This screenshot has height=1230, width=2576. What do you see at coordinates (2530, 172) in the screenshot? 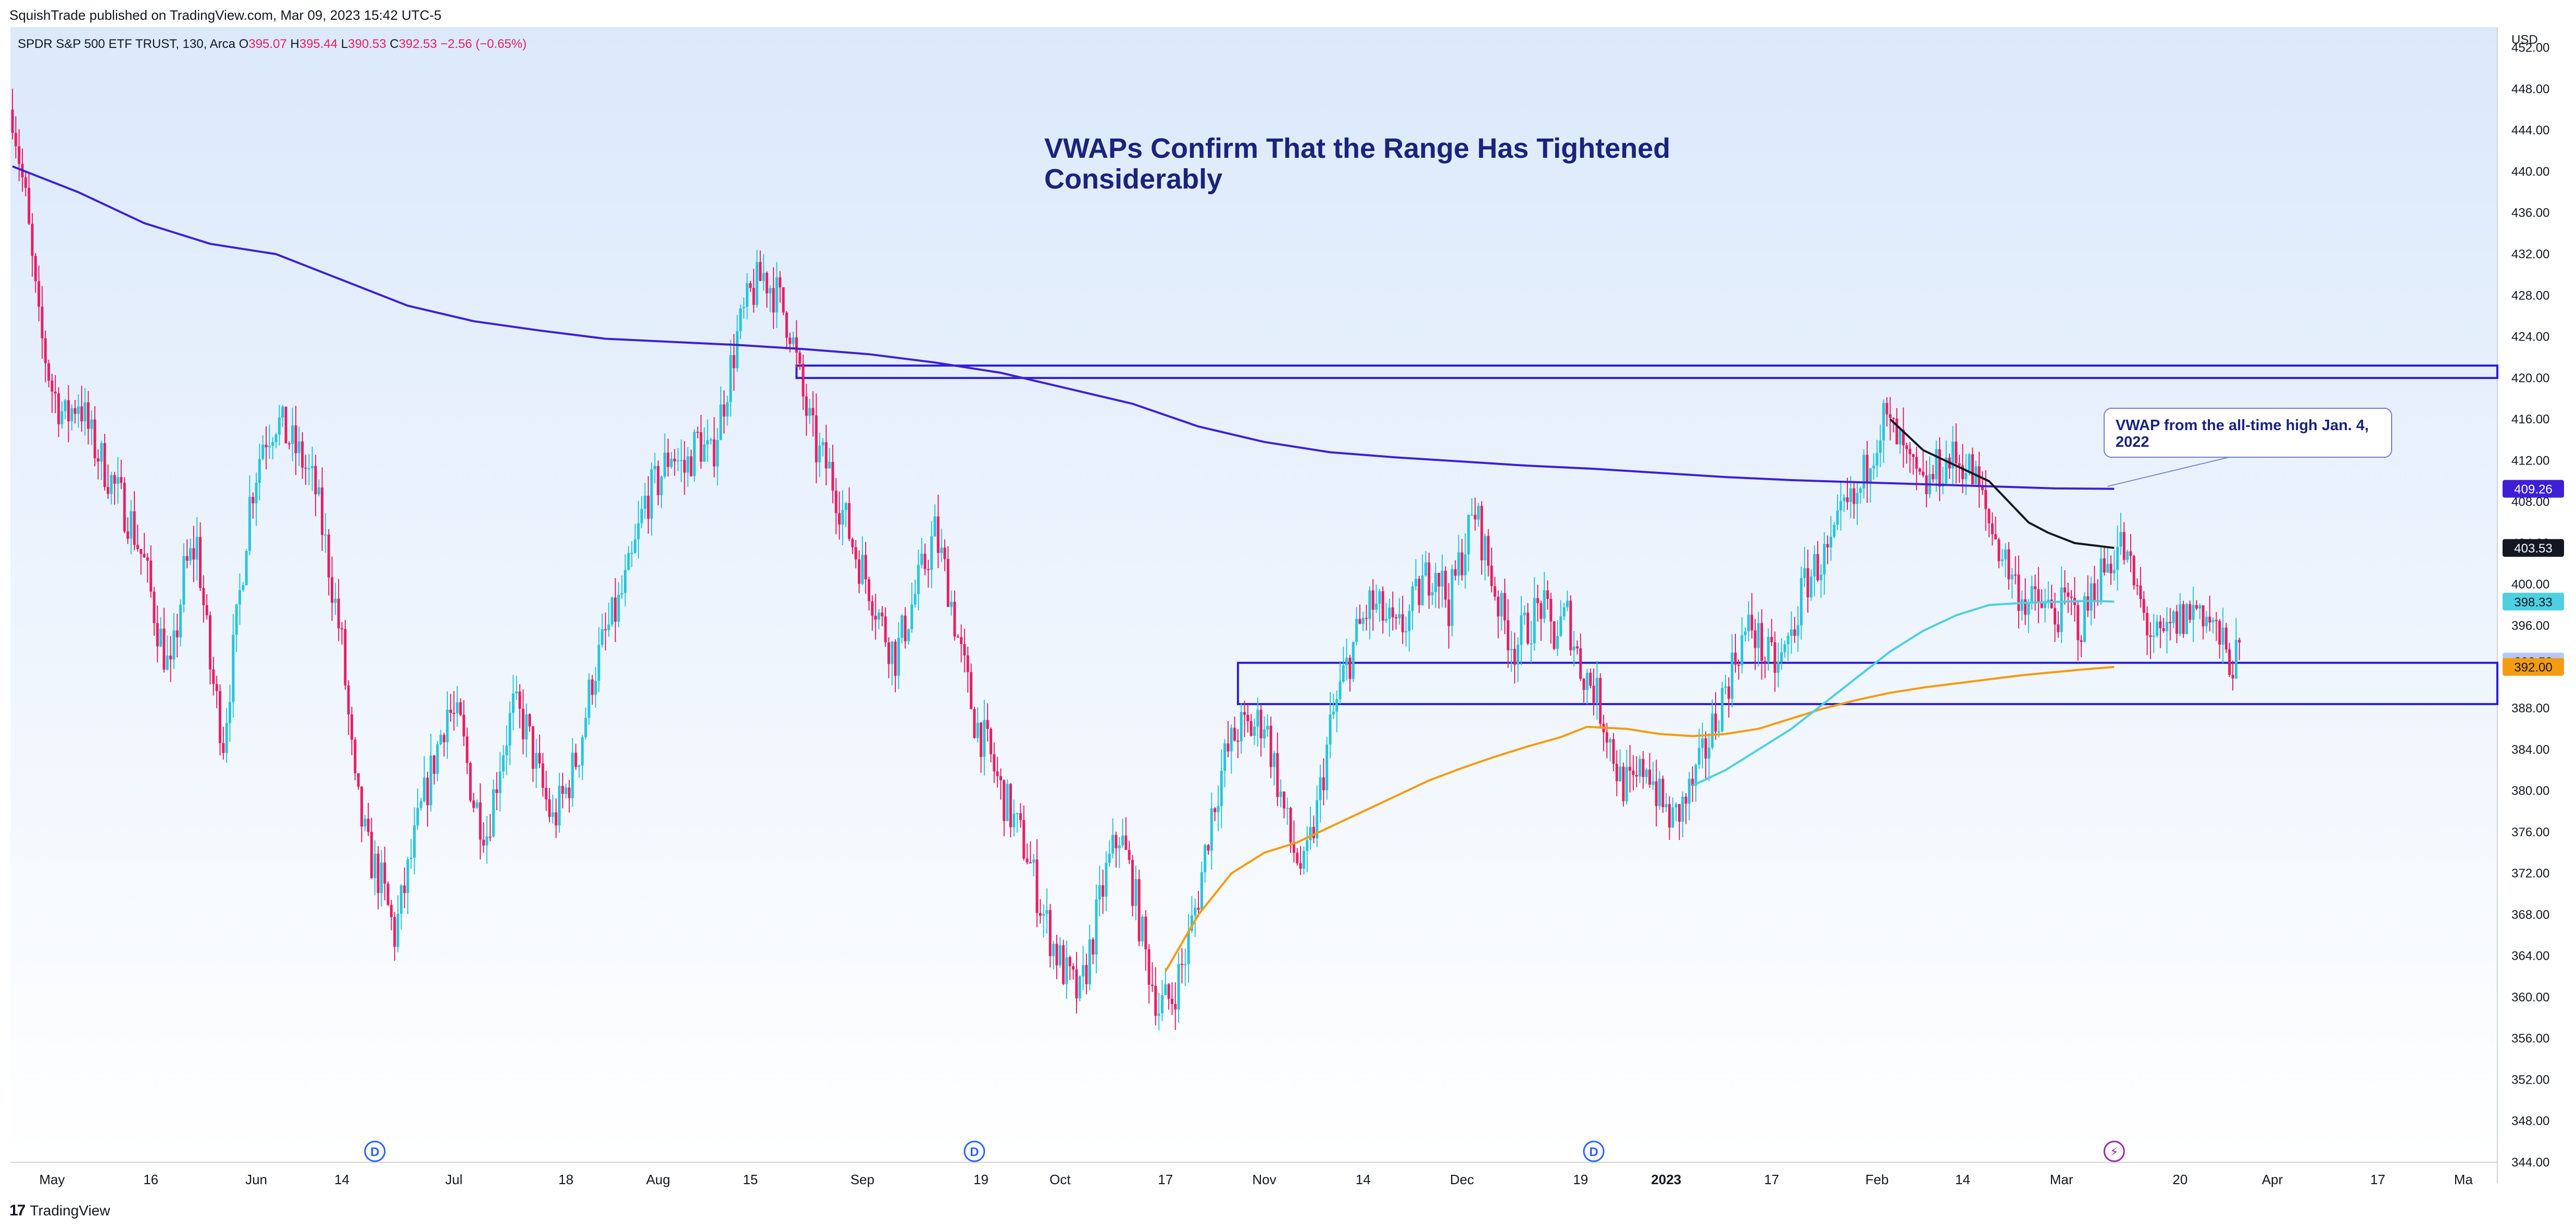
I see `y-tick-label: 440.00` at bounding box center [2530, 172].